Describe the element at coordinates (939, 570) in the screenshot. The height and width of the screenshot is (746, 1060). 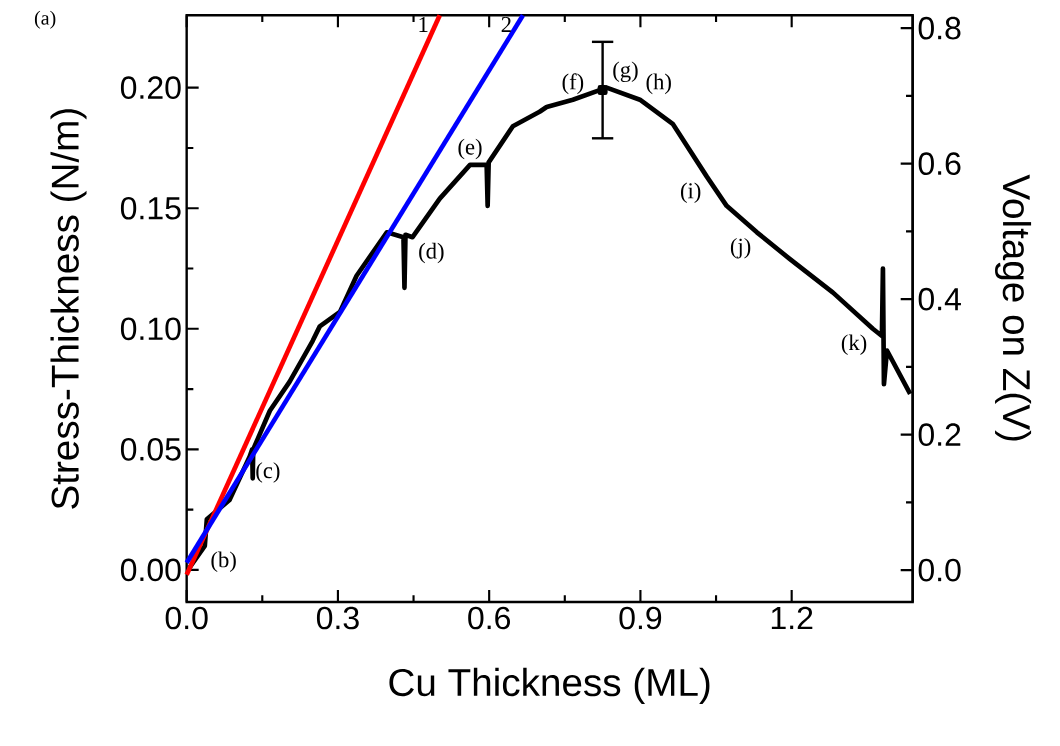
I see `y2-tick-label: 0.0` at that location.